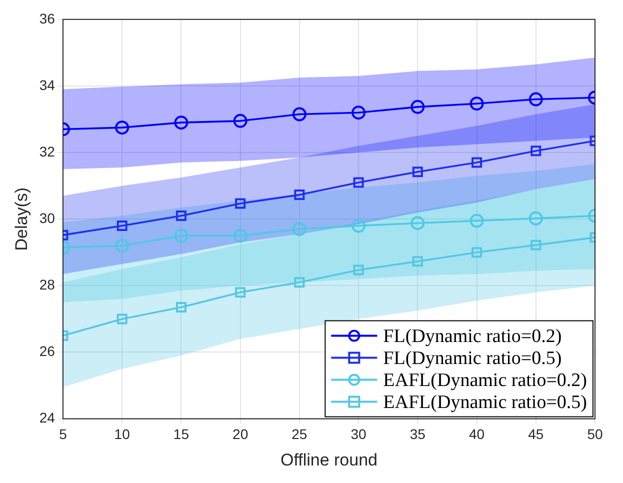 This screenshot has height=483, width=623. I want to click on x-tick-label: 40, so click(476, 434).